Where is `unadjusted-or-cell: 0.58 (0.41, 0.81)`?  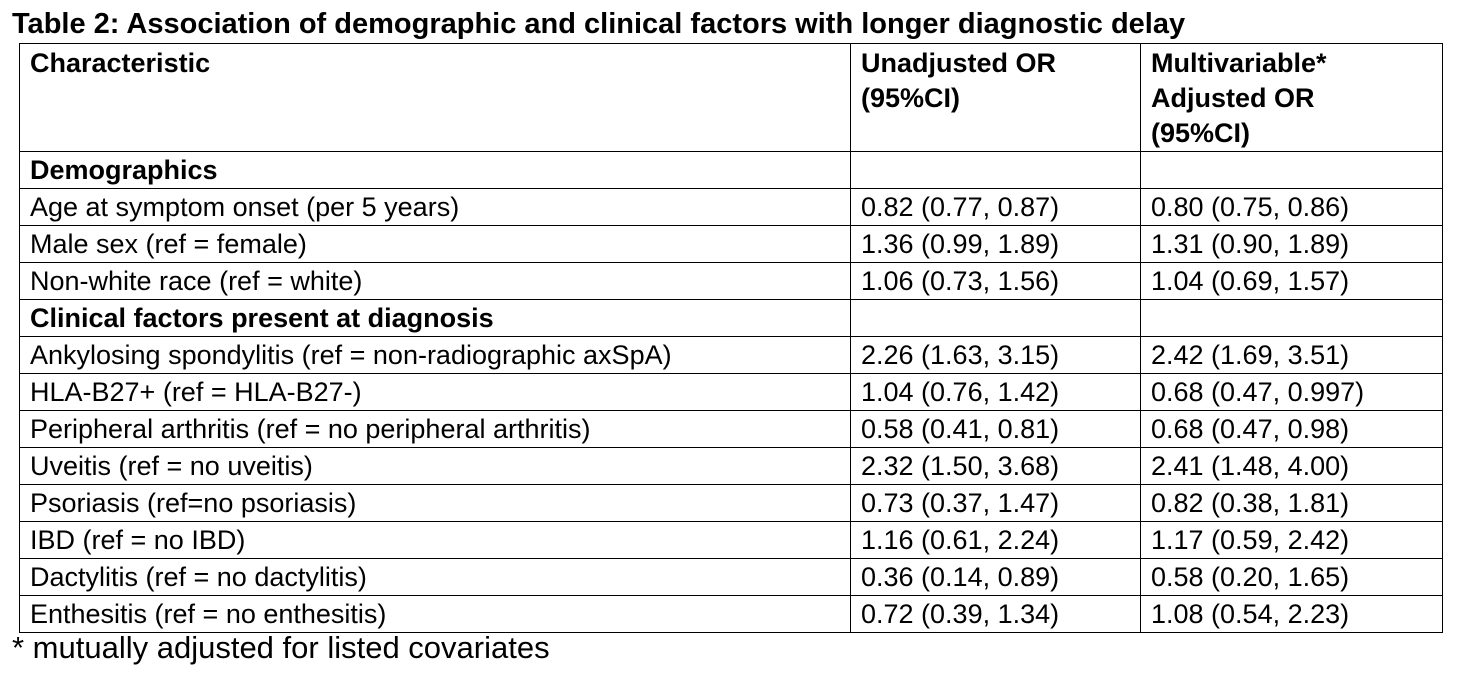
unadjusted-or-cell: 0.58 (0.41, 0.81) is located at coordinates (995, 429).